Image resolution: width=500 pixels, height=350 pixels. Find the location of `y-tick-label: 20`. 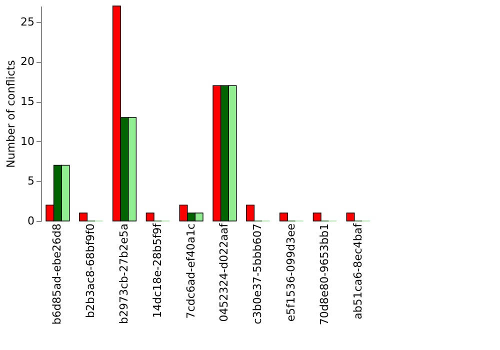

y-tick-label: 20 is located at coordinates (27, 61).